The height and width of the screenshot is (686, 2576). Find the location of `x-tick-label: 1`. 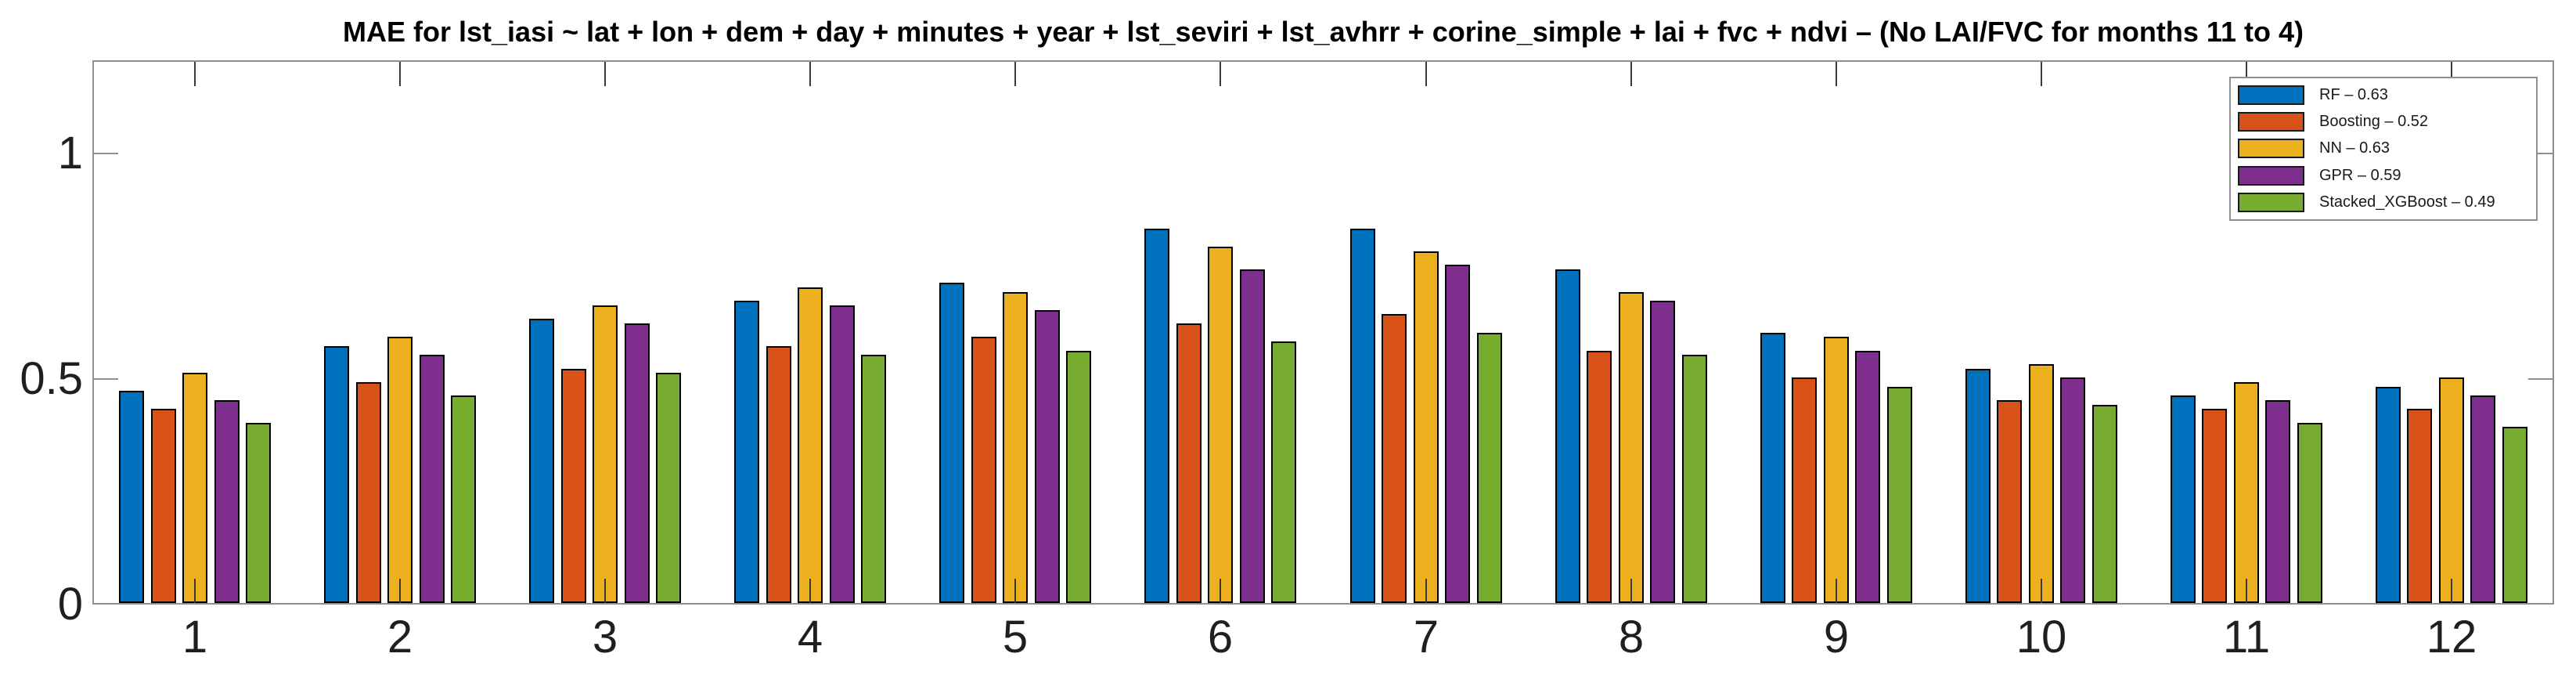

x-tick-label: 1 is located at coordinates (195, 637).